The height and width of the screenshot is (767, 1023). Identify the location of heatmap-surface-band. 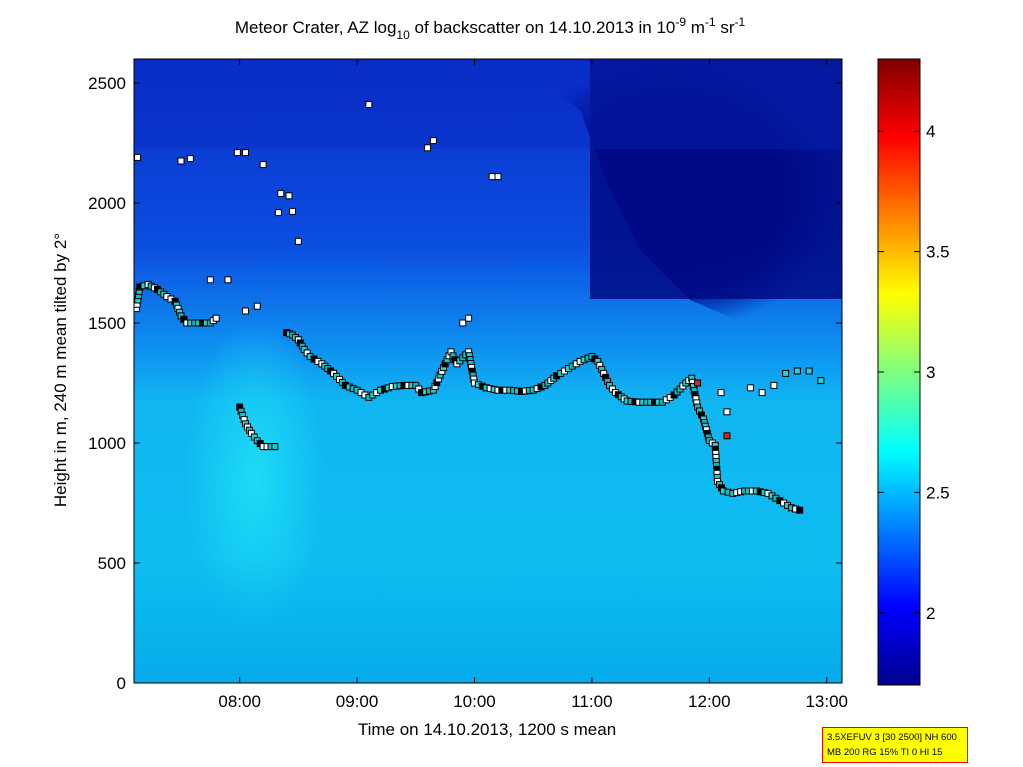
(488, 621).